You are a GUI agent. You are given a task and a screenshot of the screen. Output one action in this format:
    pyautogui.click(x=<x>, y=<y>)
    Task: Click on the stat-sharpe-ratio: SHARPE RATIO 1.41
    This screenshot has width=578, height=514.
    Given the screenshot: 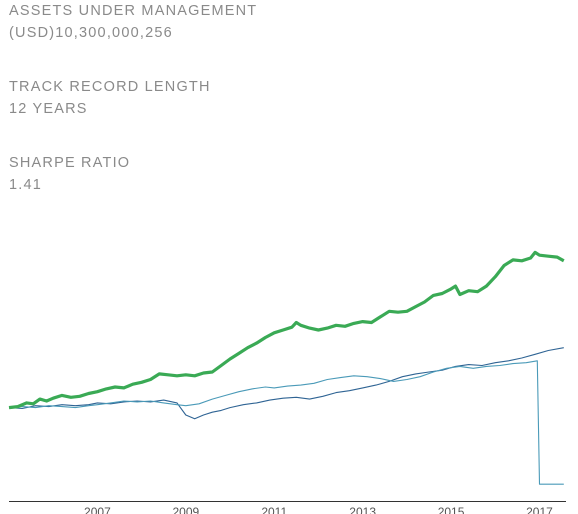 What is the action you would take?
    pyautogui.click(x=69, y=174)
    